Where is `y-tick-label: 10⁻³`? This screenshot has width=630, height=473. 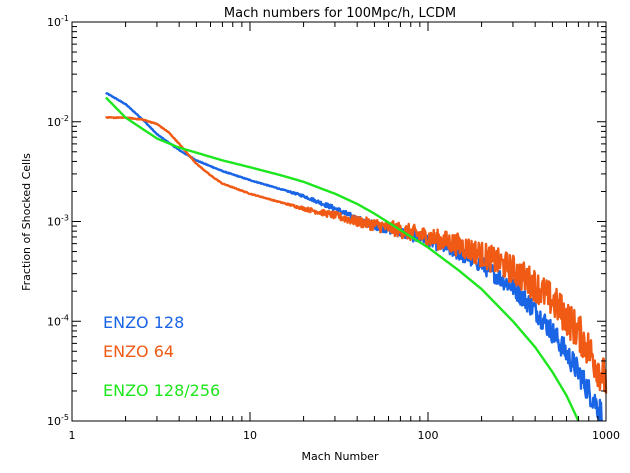
y-tick-label: 10⁻³ is located at coordinates (58, 221).